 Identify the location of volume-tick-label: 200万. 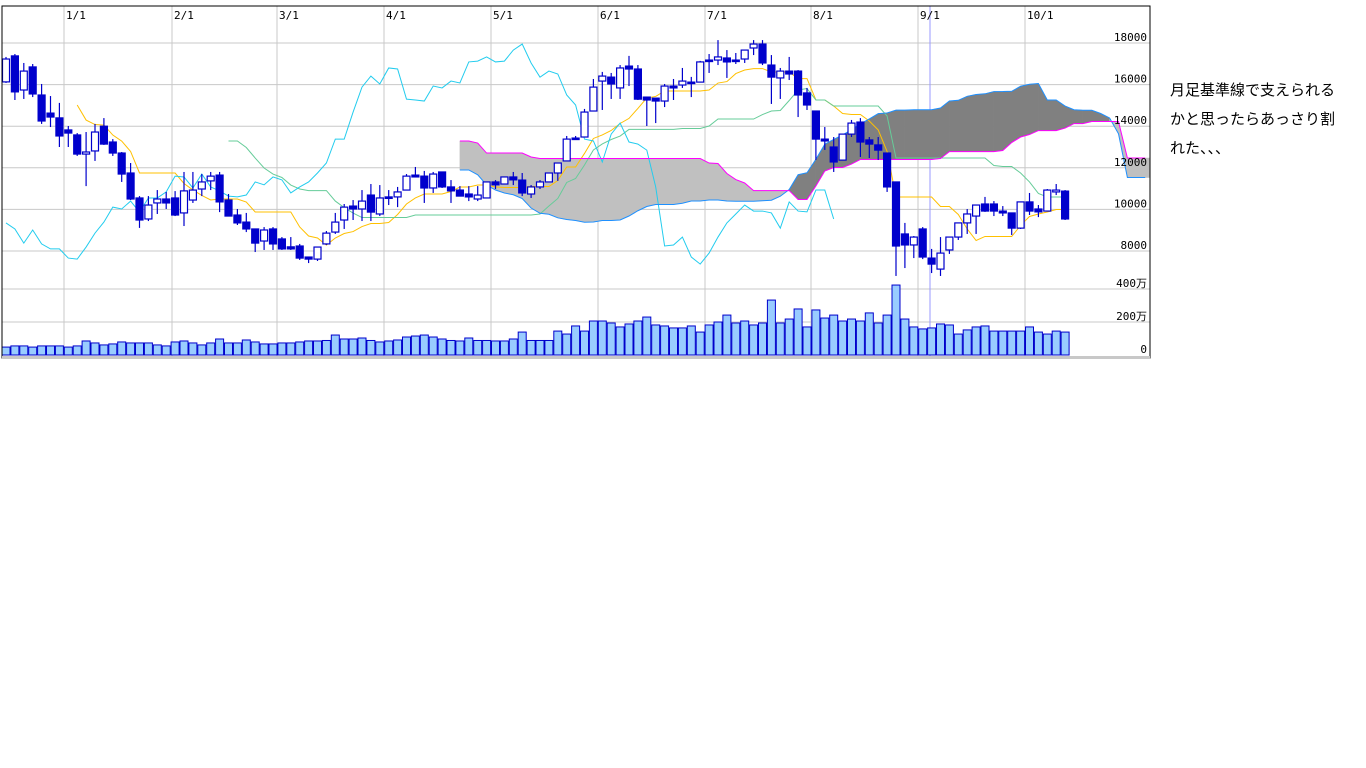
(1131, 316).